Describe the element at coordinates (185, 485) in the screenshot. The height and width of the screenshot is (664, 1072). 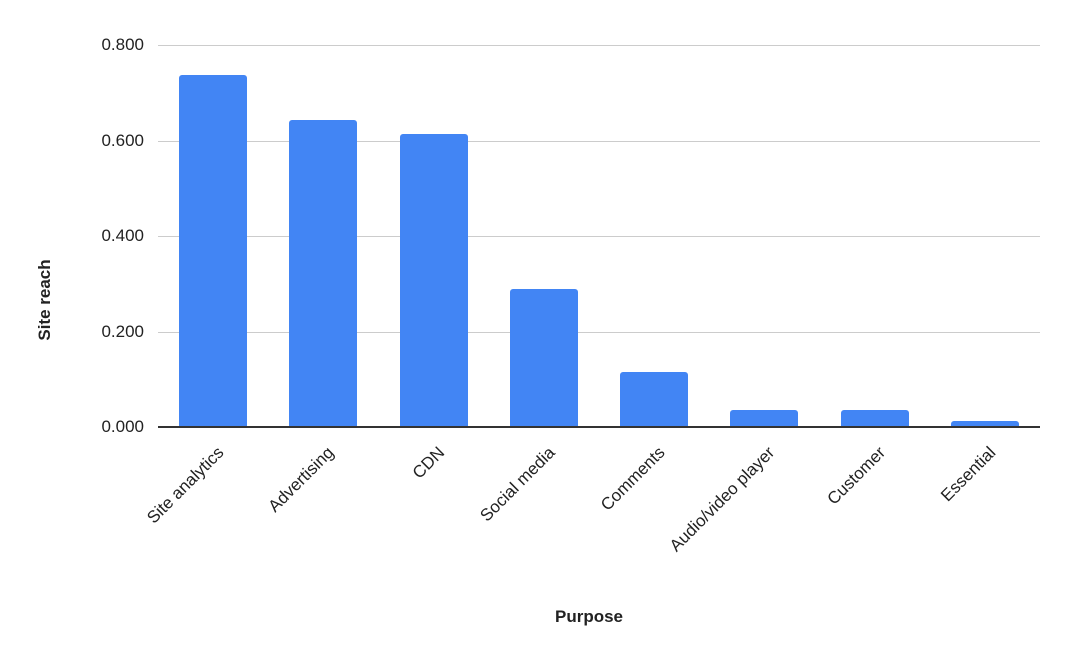
I see `x-tick-label: Site analytics` at that location.